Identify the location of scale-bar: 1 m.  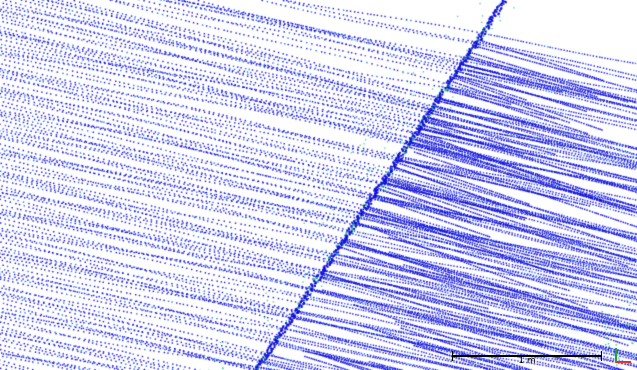
(527, 357).